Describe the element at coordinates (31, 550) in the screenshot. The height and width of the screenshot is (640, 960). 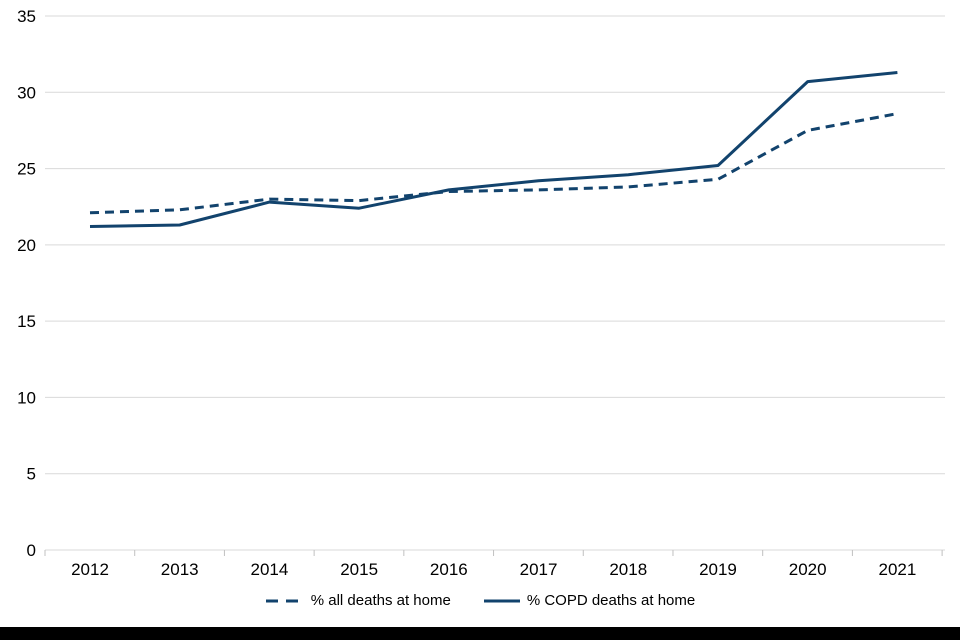
I see `y-axis-tick-label: 0` at that location.